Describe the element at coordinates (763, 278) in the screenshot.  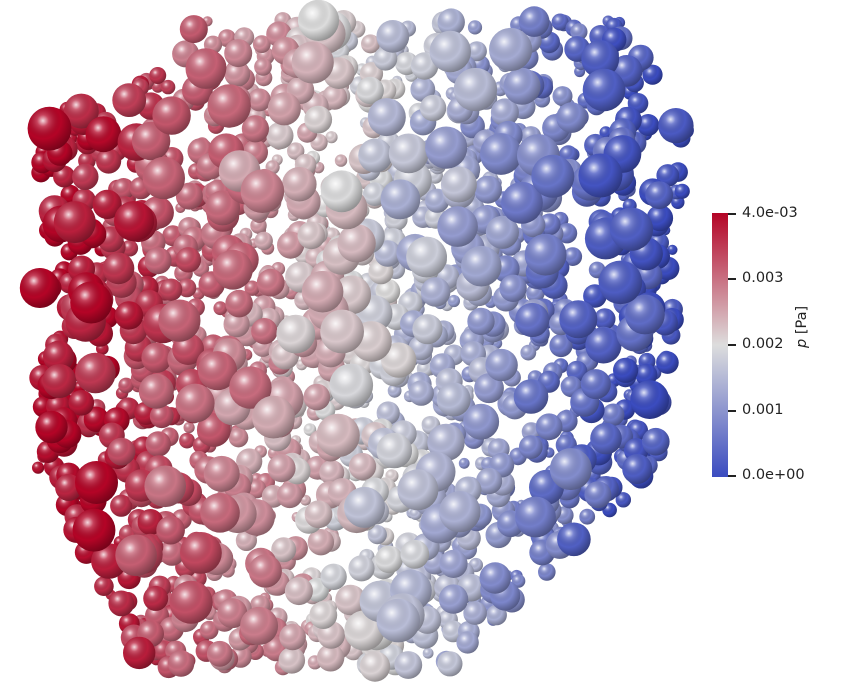
I see `colorbar-tick-label: 0.003` at that location.